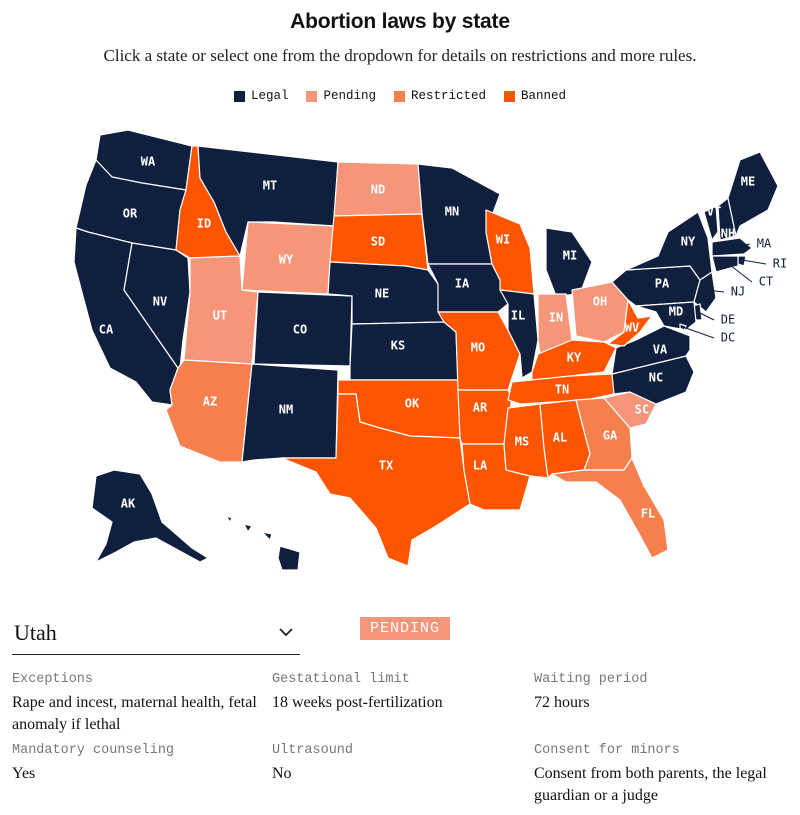  What do you see at coordinates (303, 329) in the screenshot?
I see `state-co` at bounding box center [303, 329].